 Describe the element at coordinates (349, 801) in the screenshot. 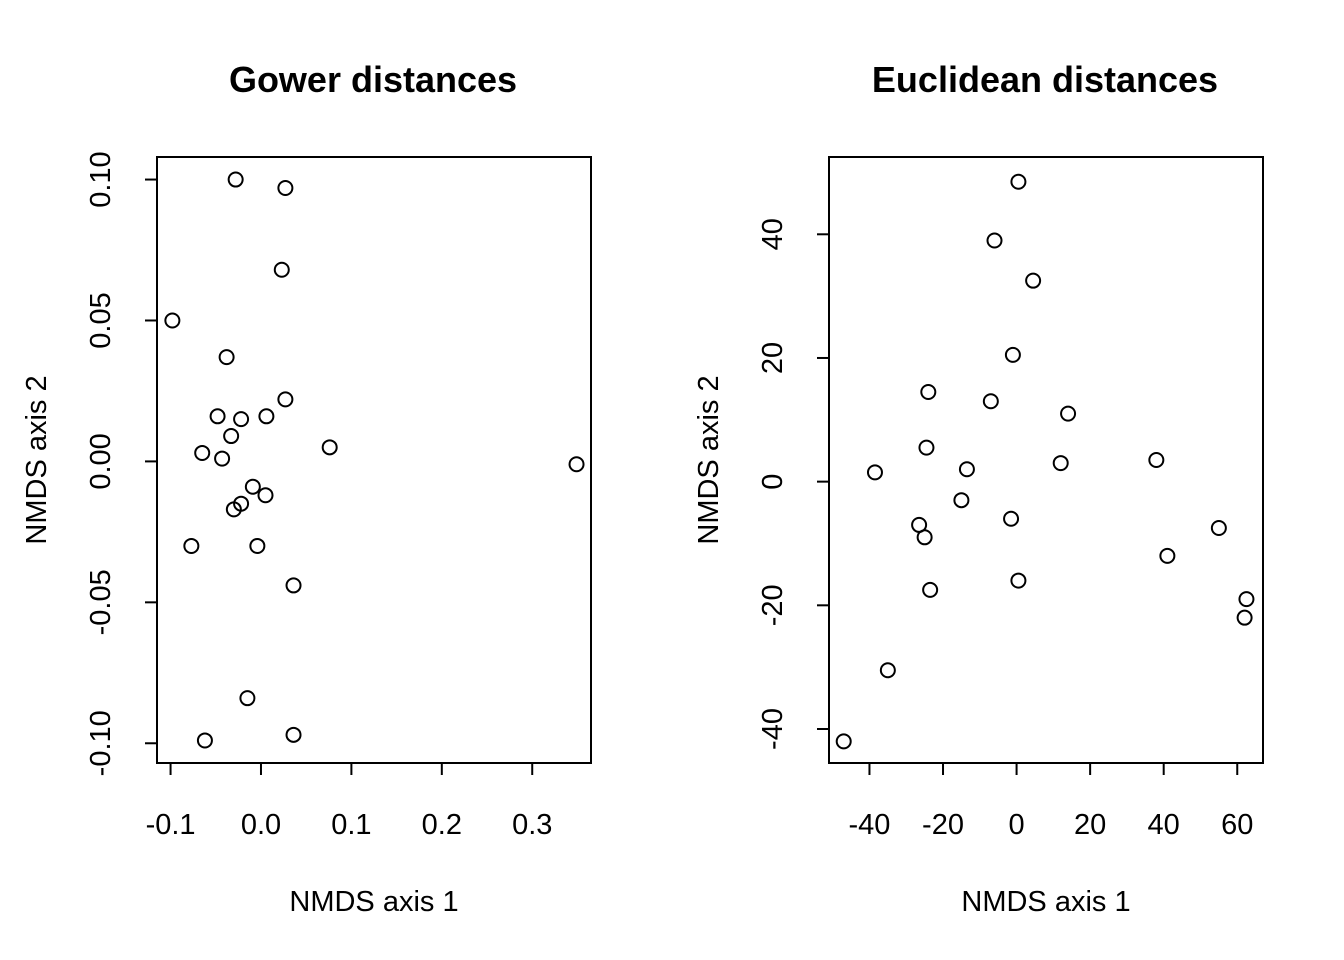

I see `x-axis: -0.1 0.0 0.1 0.2 0.3` at that location.